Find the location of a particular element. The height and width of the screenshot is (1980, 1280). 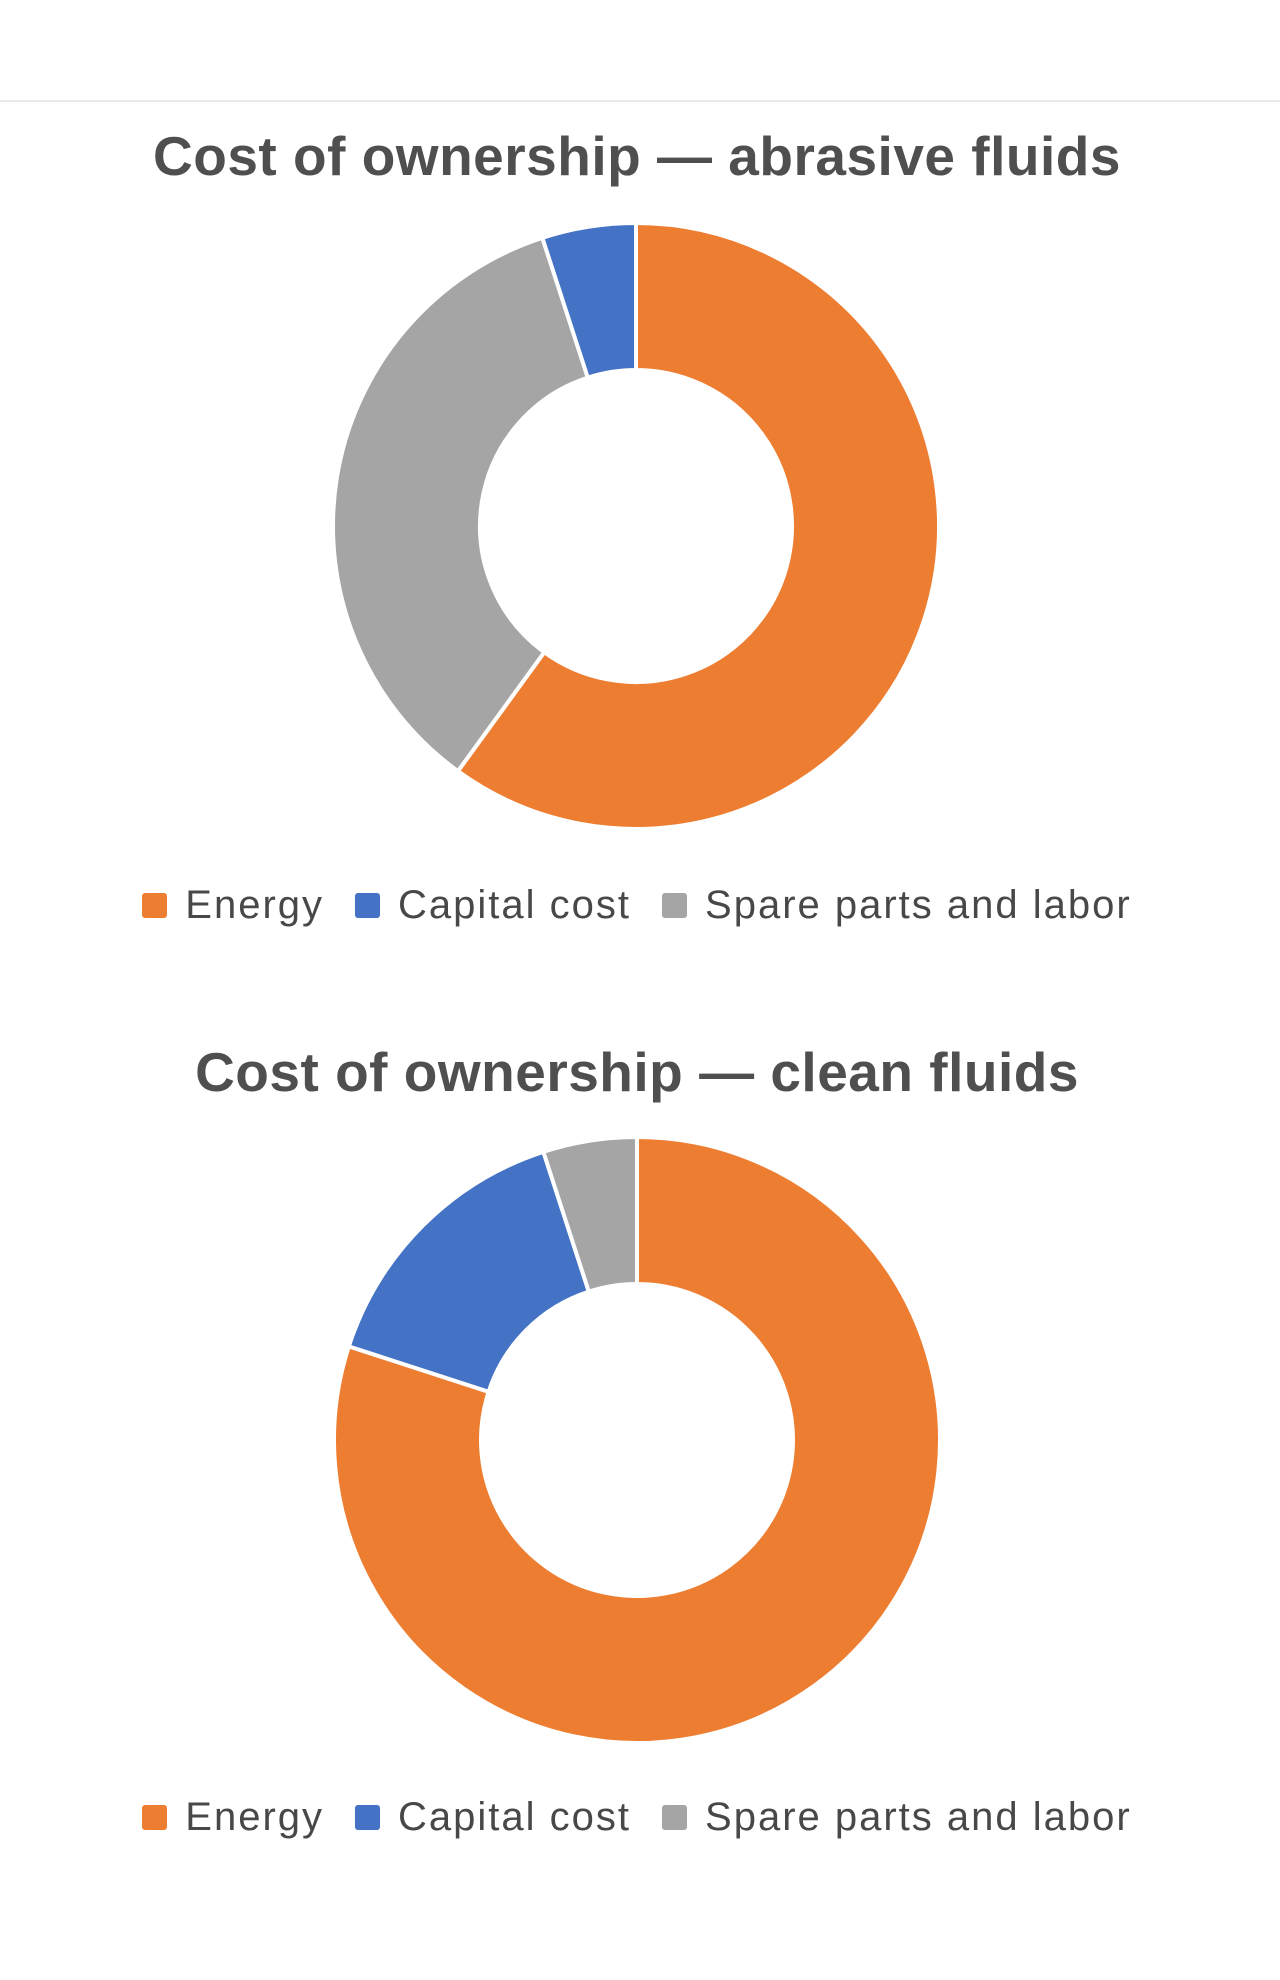

chart-title-abrasive-fluids: Cost of ownership — abrasive fluids is located at coordinates (637, 156).